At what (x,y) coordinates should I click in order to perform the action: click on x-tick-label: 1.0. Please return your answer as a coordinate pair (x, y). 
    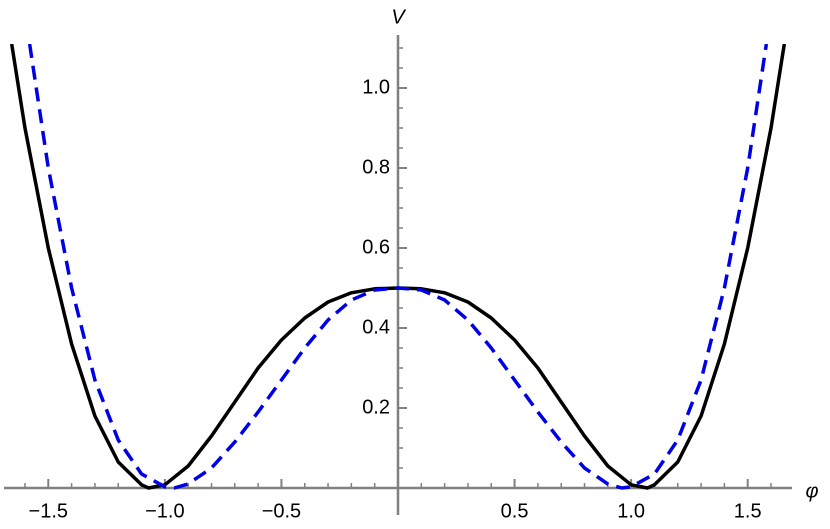
    Looking at the image, I should click on (631, 511).